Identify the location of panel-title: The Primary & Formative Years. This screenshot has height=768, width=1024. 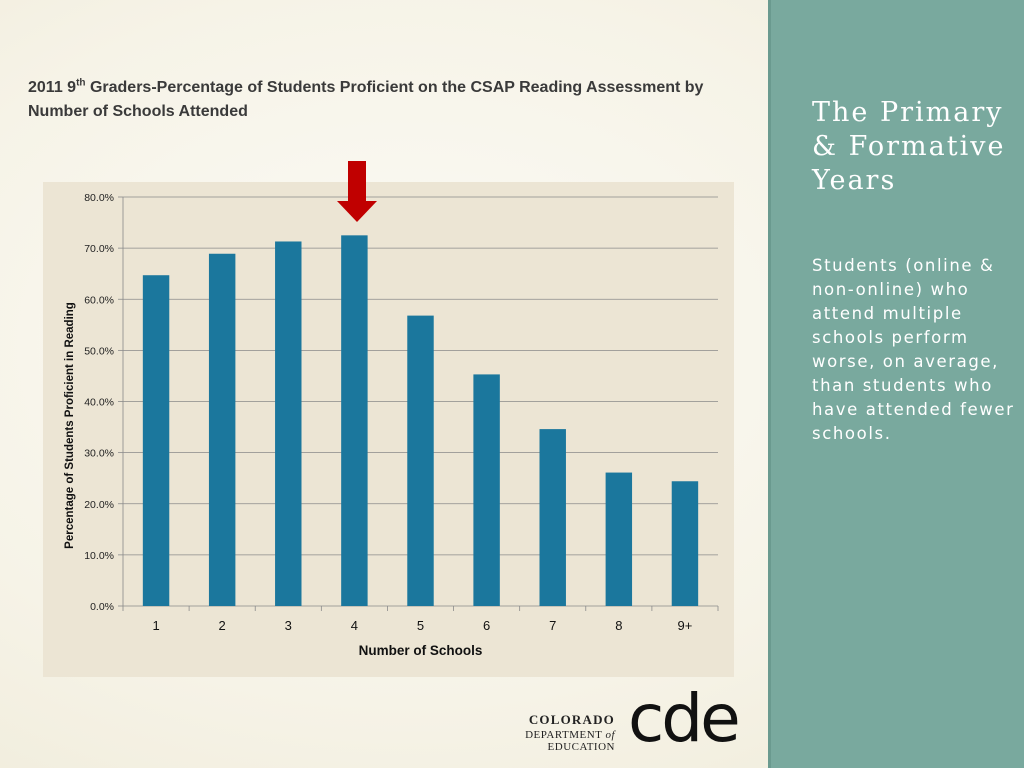
(909, 146).